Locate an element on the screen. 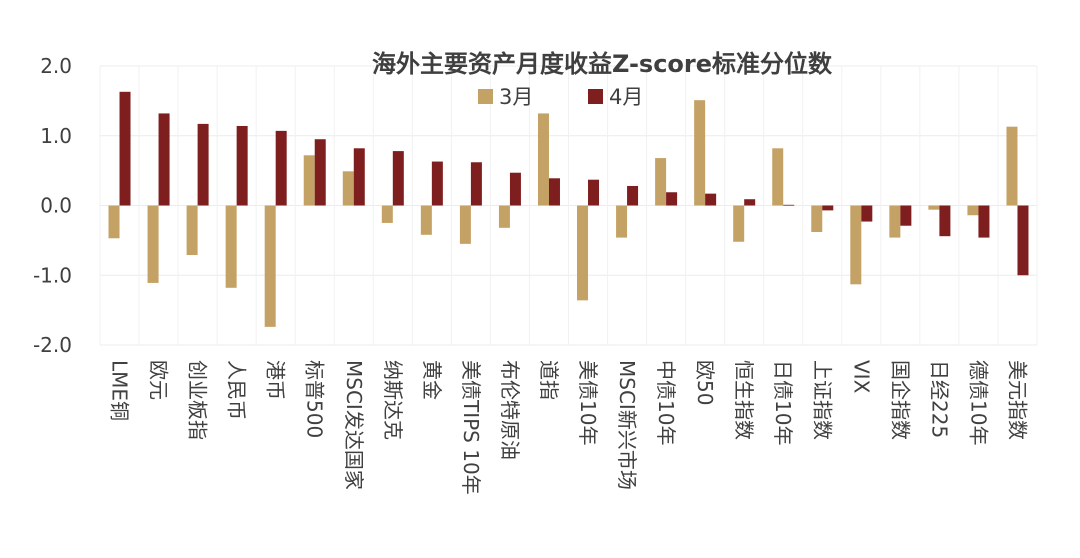 The image size is (1080, 558). x-tick-label: 布伦特原油 is located at coordinates (510, 410).